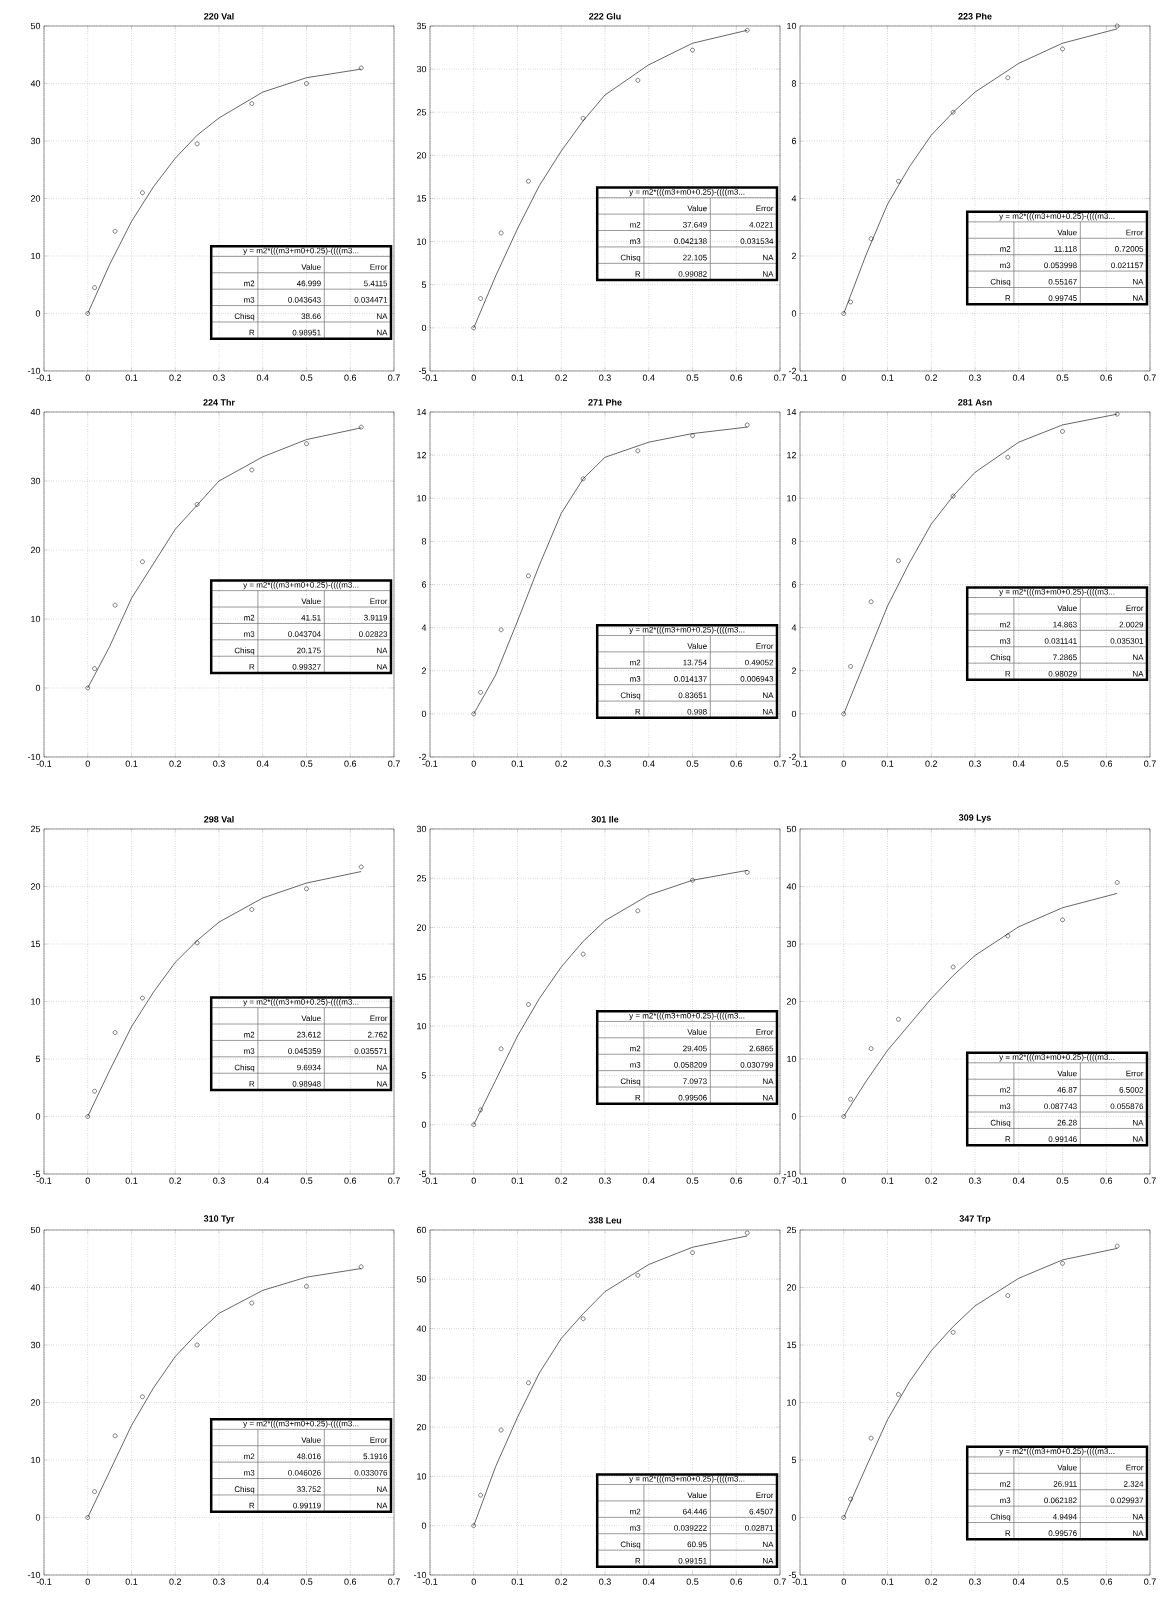 The height and width of the screenshot is (1621, 1160). I want to click on y-tick-label: 60, so click(422, 1230).